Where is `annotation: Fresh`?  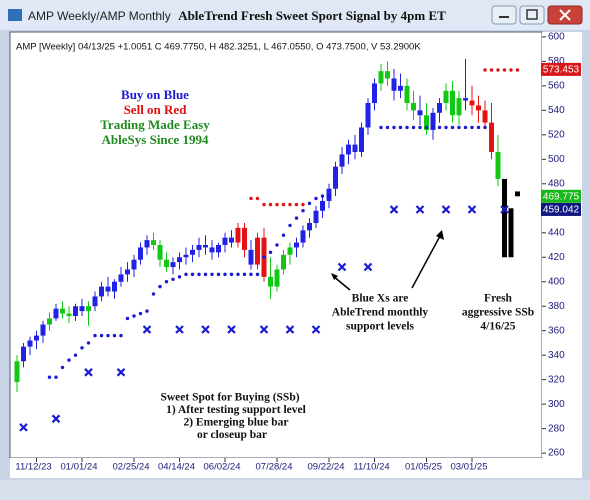
annotation: Fresh is located at coordinates (498, 299).